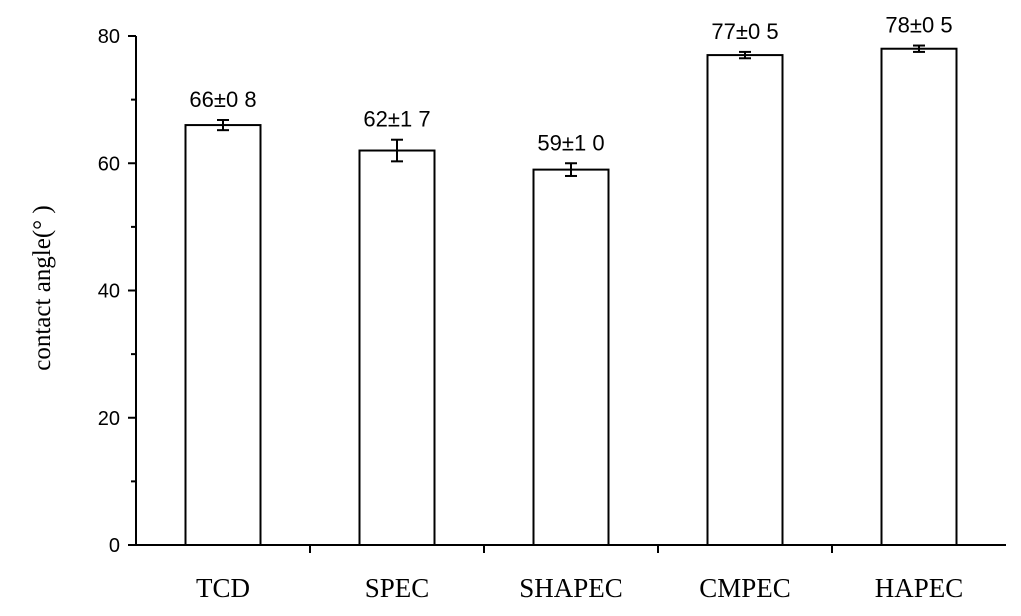 The width and height of the screenshot is (1021, 616). I want to click on data-label: 62±1 7, so click(396, 119).